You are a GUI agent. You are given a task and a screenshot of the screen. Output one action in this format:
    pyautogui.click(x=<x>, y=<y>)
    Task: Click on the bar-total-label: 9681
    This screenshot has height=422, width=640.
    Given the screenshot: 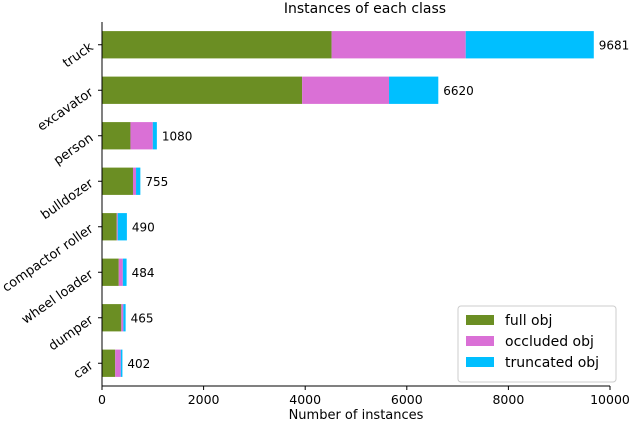 What is the action you would take?
    pyautogui.click(x=614, y=45)
    